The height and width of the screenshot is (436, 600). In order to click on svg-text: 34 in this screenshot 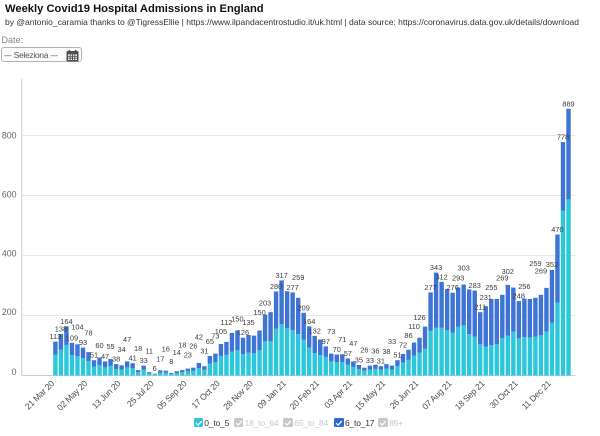, I will do `click(121, 349)`.